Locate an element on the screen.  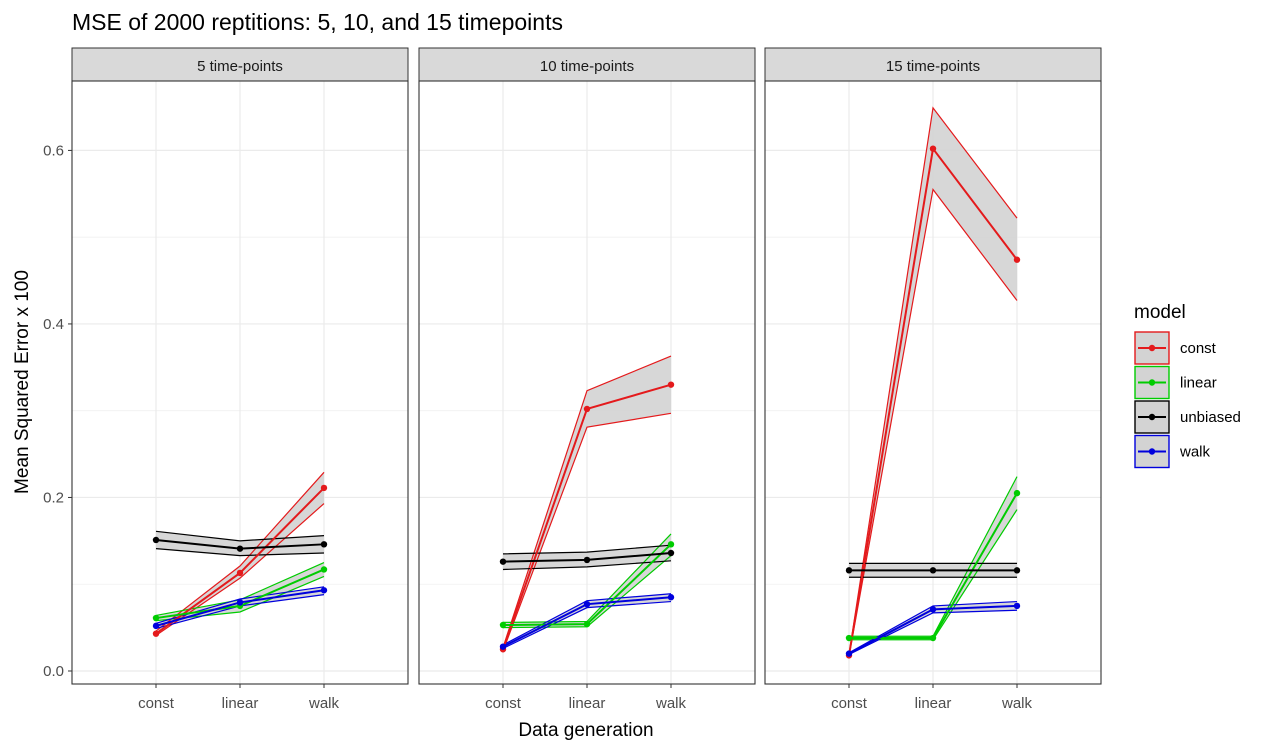
legend-entry-const: const is located at coordinates (1175, 348).